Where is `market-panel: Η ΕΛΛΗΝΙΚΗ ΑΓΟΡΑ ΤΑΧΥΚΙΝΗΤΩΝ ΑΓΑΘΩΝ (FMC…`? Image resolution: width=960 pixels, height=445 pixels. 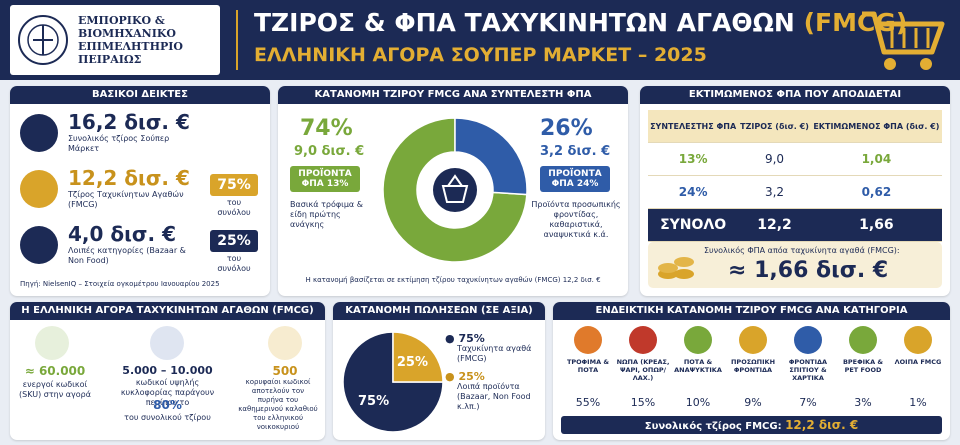 market-panel: Η ΕΛΛΗΝΙΚΗ ΑΓΟΡΑ ΤΑΧΥΚΙΝΗΤΩΝ ΑΓΑΘΩΝ (FMC… is located at coordinates (167, 371).